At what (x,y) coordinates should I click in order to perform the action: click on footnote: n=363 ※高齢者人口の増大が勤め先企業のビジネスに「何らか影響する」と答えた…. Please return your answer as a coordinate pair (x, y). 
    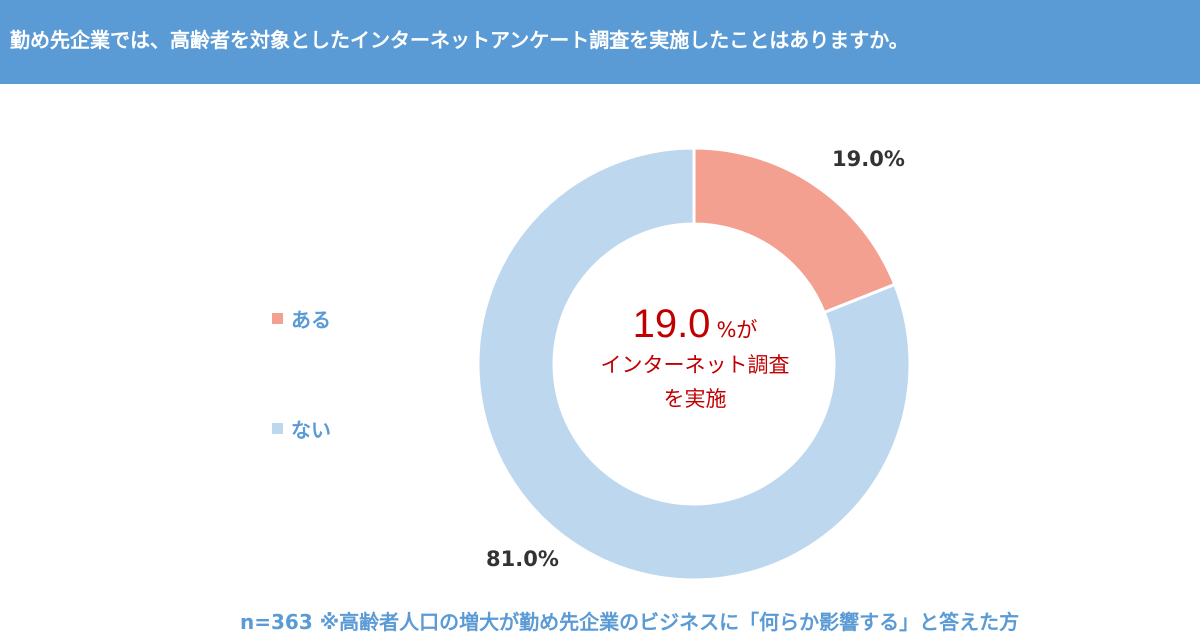
    Looking at the image, I should click on (630, 622).